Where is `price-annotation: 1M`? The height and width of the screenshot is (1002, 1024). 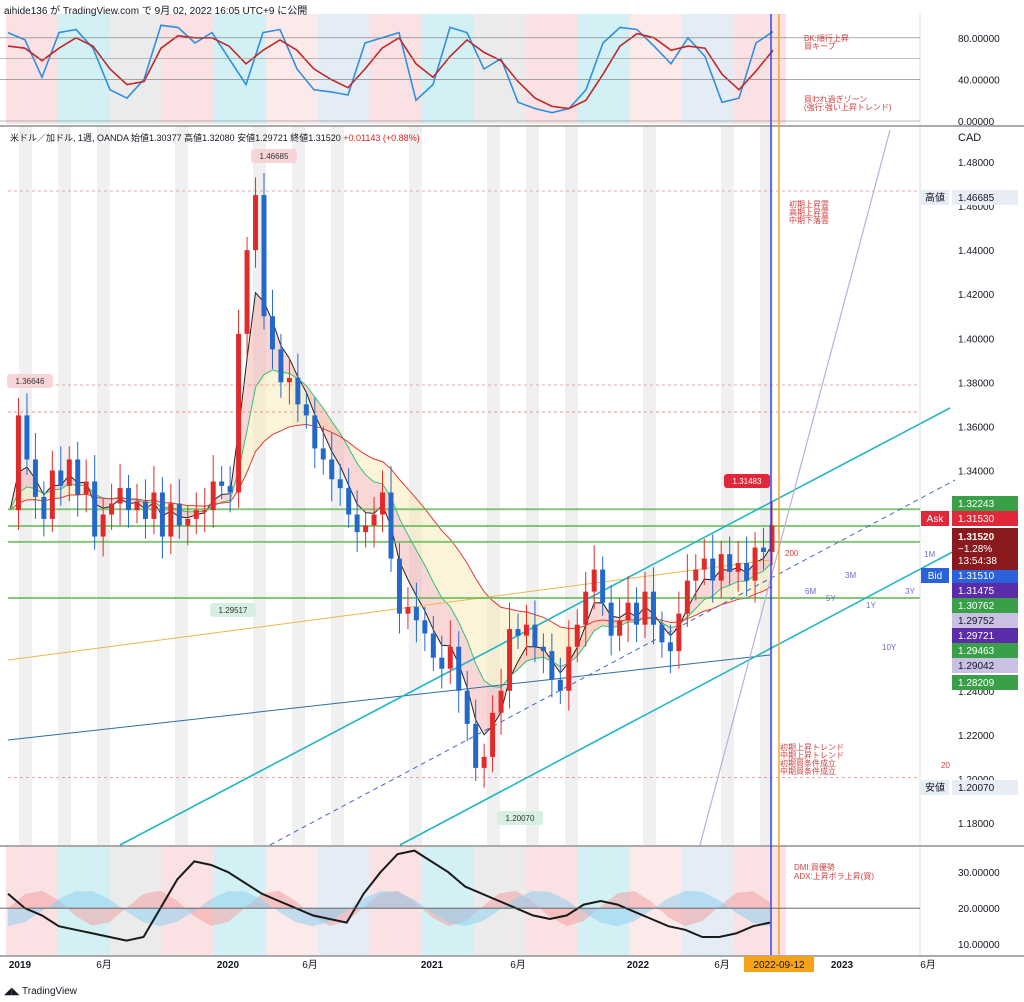
price-annotation: 1M is located at coordinates (929, 554).